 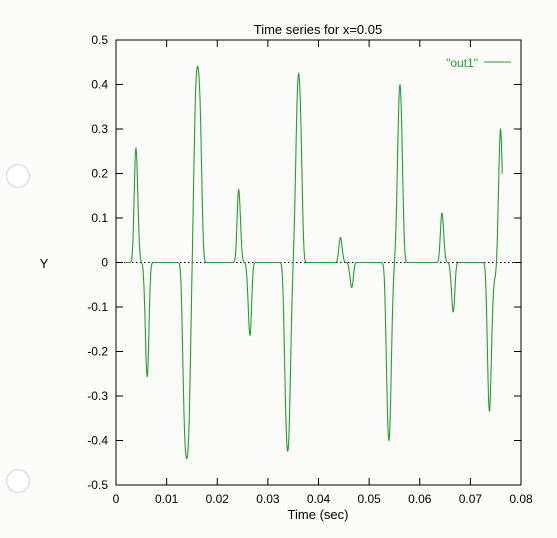 What do you see at coordinates (471, 499) in the screenshot?
I see `x-tick-label: 0.07` at bounding box center [471, 499].